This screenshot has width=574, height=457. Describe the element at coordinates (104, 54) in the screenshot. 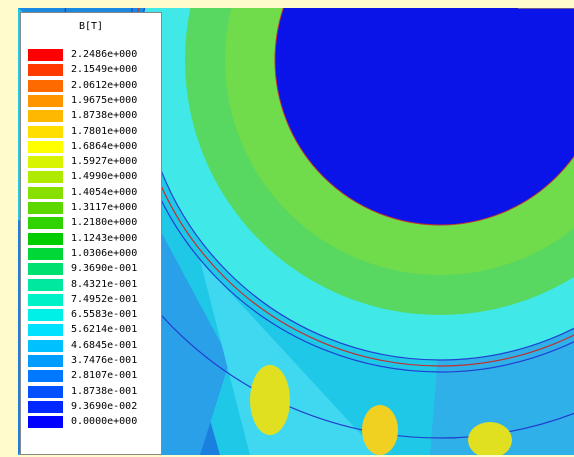

I see `legend-label: 2.2486e+000` at that location.